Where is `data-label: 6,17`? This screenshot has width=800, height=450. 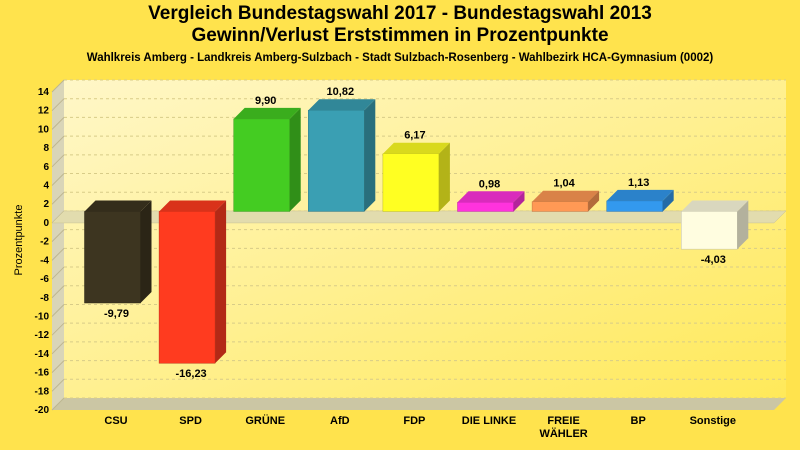
data-label: 6,17 is located at coordinates (414, 136).